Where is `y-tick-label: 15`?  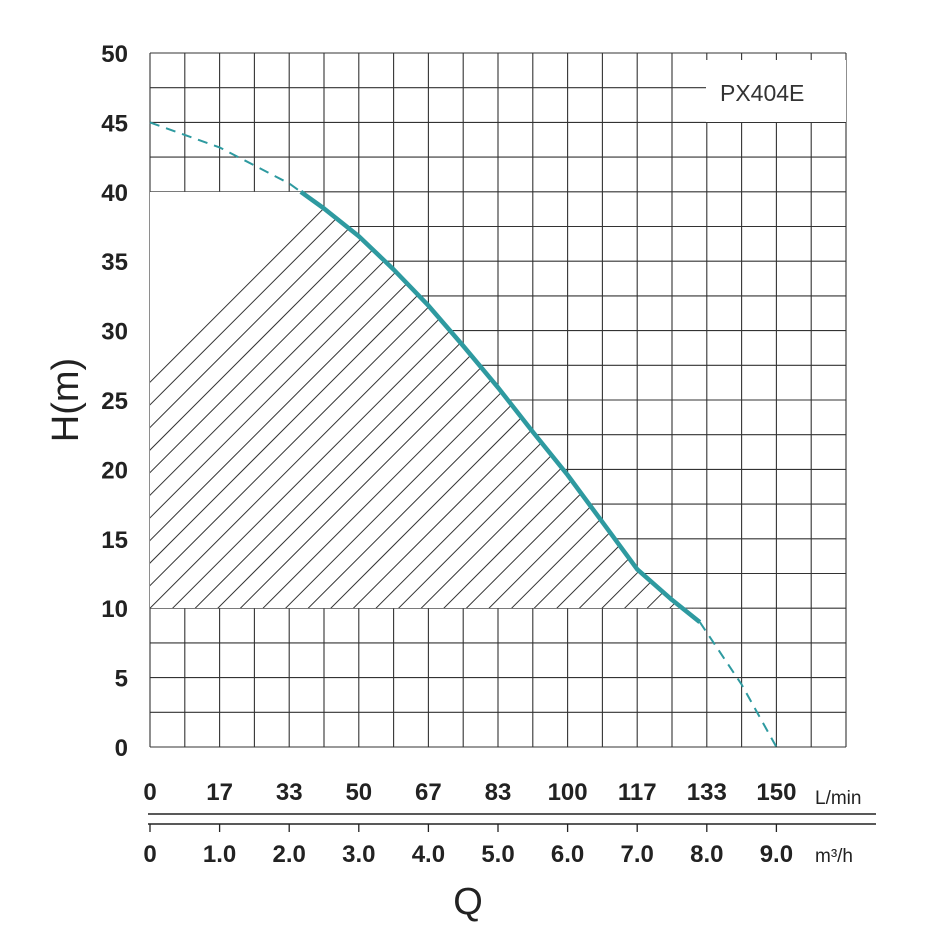 y-tick-label: 15 is located at coordinates (114, 540).